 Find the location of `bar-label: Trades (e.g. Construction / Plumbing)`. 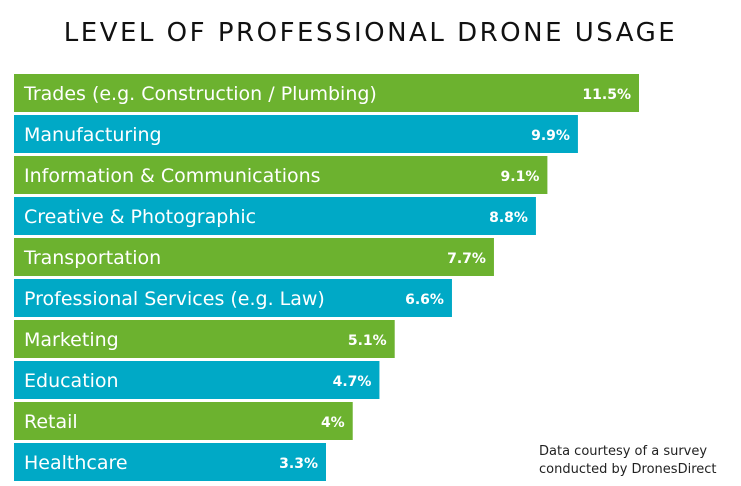

bar-label: Trades (e.g. Construction / Plumbing) is located at coordinates (200, 94).